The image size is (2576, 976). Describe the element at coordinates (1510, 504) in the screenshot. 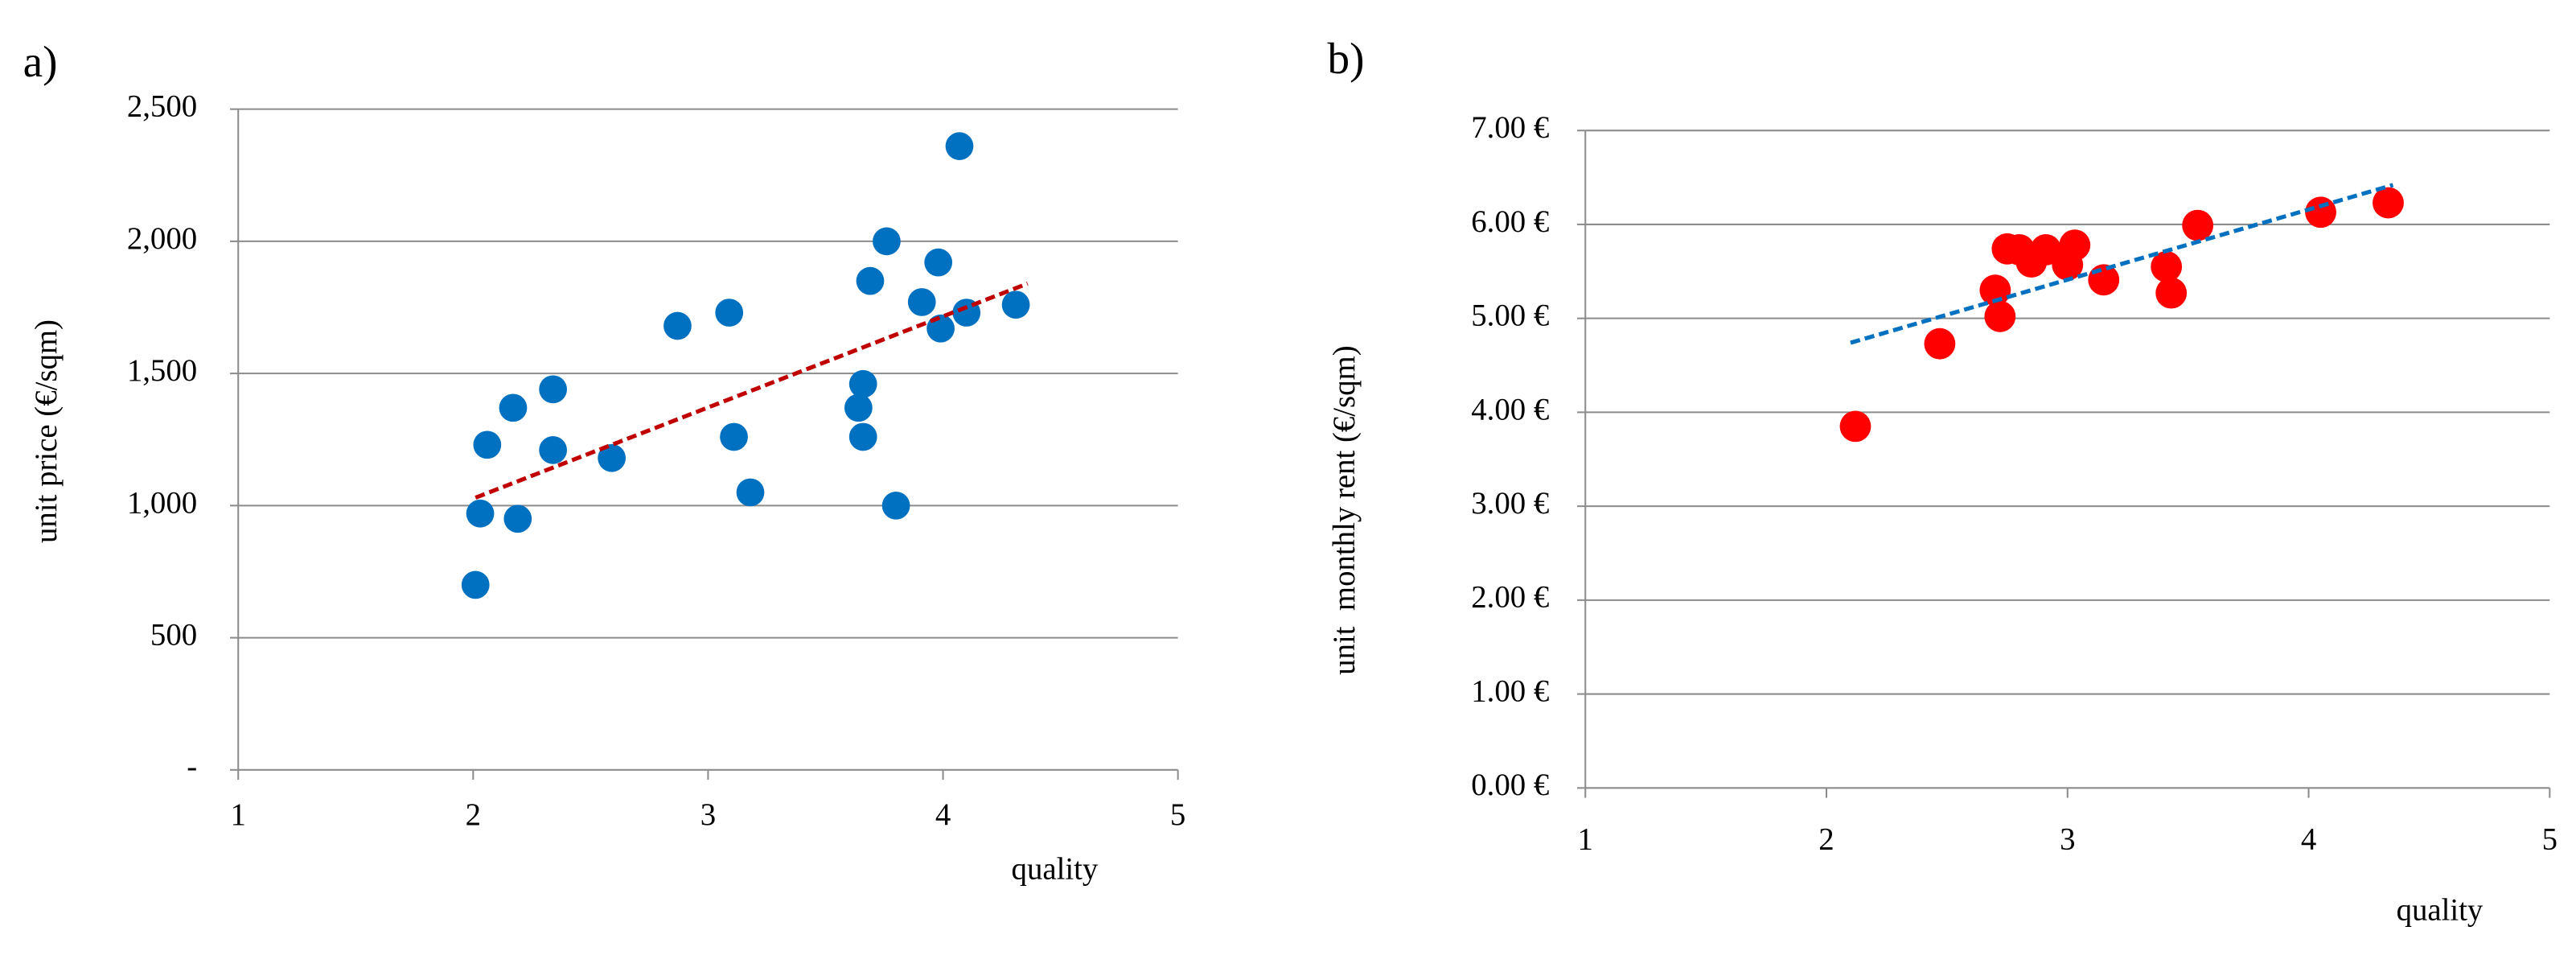

I see `y-tick-label: 3.00 €` at that location.